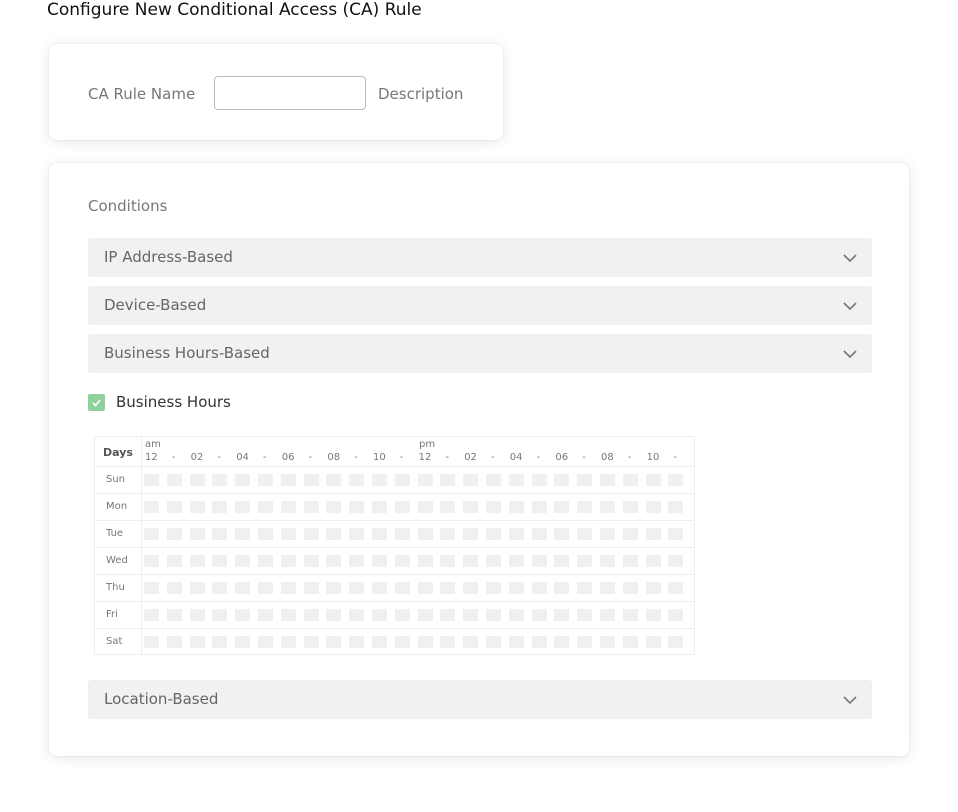  I want to click on condition-section-ip-address-based: IP Address-Based, so click(480, 257).